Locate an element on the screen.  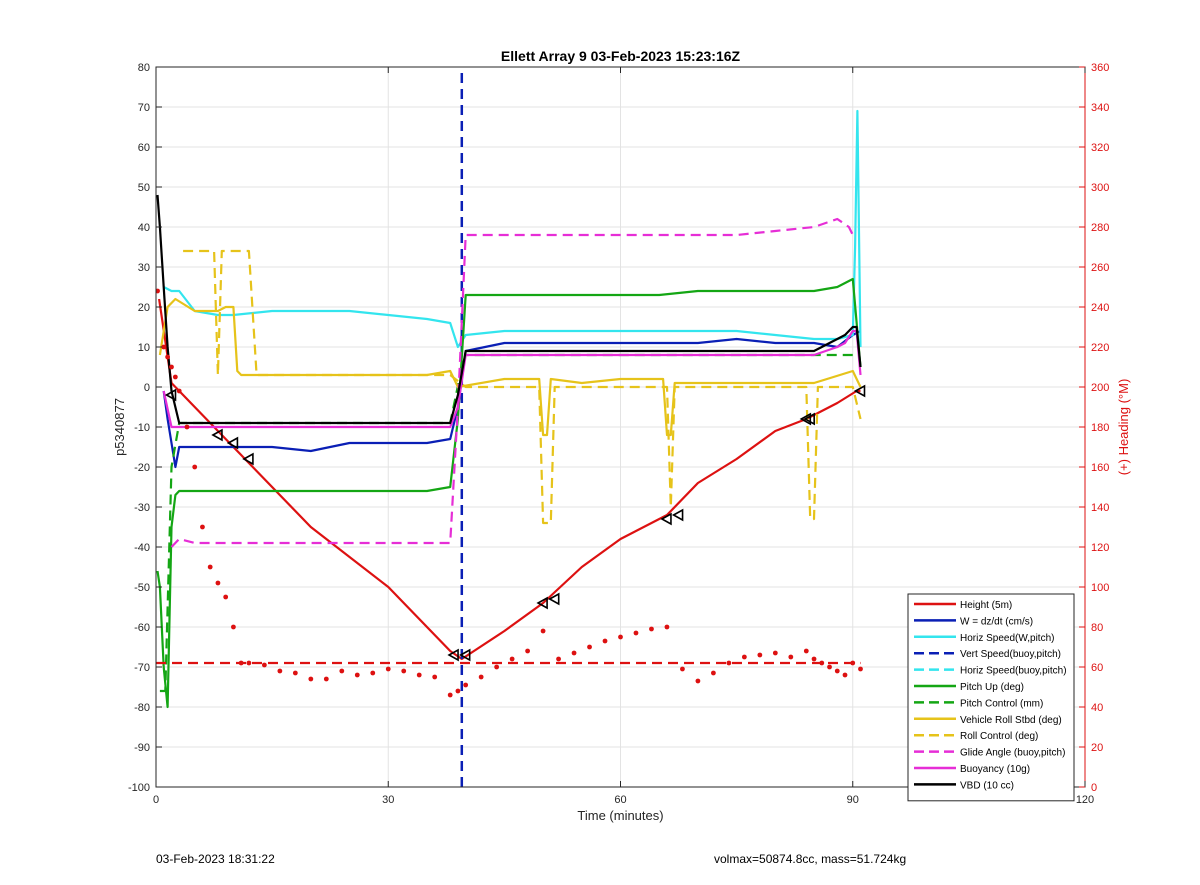
chart-title: Ellett Array 9 03-Feb-2023 15:23:16Z is located at coordinates (621, 56).